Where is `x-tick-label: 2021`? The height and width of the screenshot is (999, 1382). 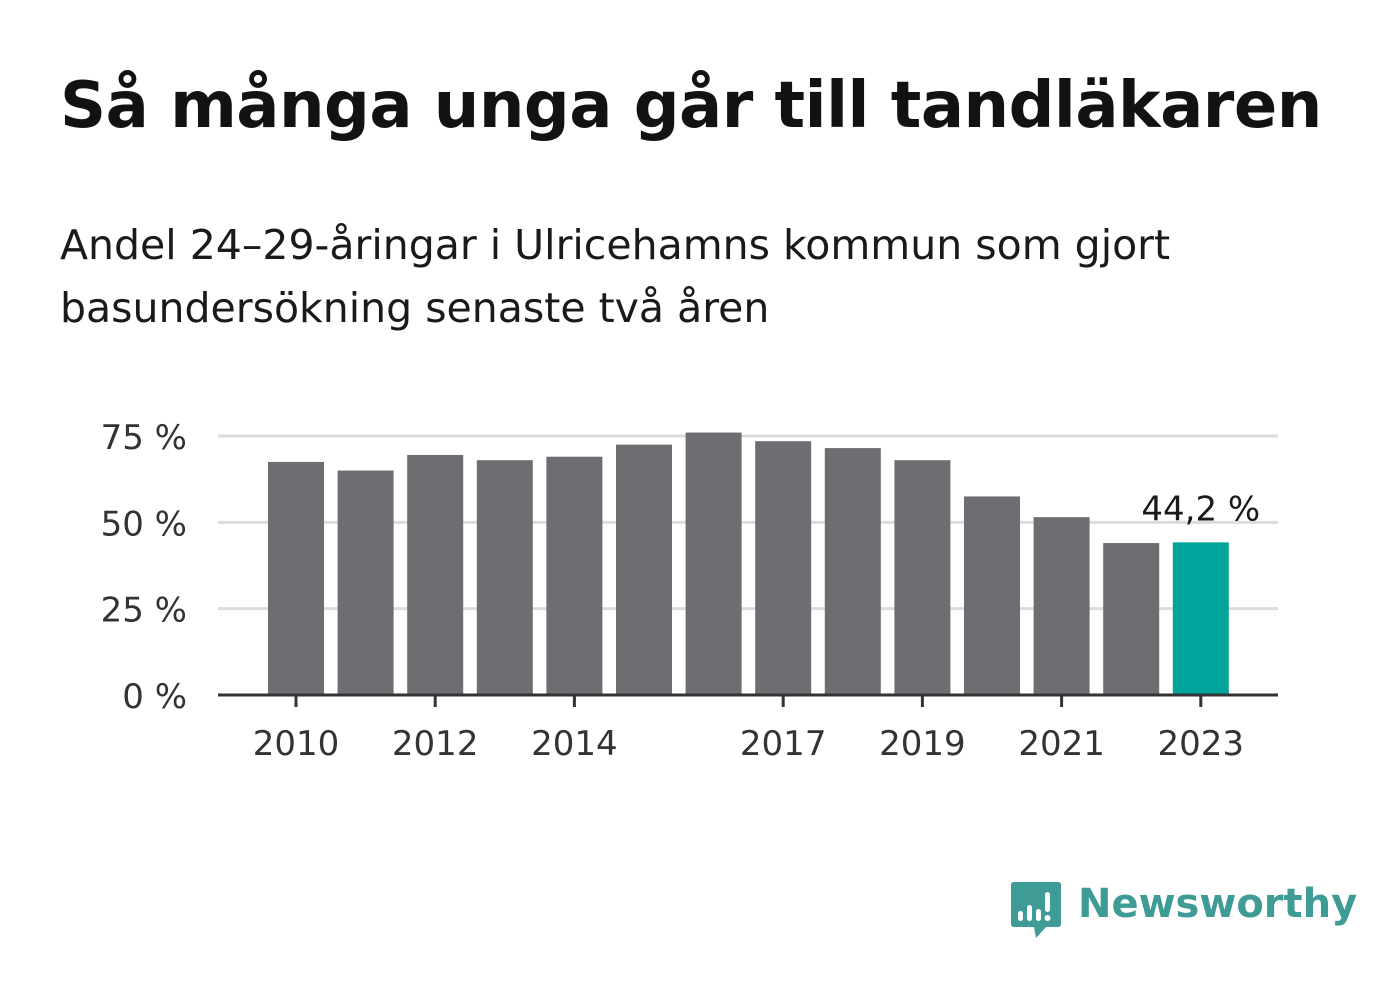
x-tick-label: 2021 is located at coordinates (1061, 744).